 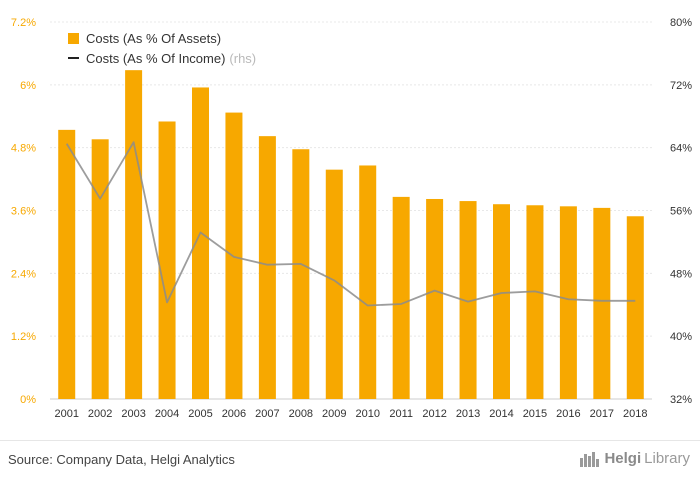 What do you see at coordinates (535, 414) in the screenshot?
I see `x-tick-label: 2015` at bounding box center [535, 414].